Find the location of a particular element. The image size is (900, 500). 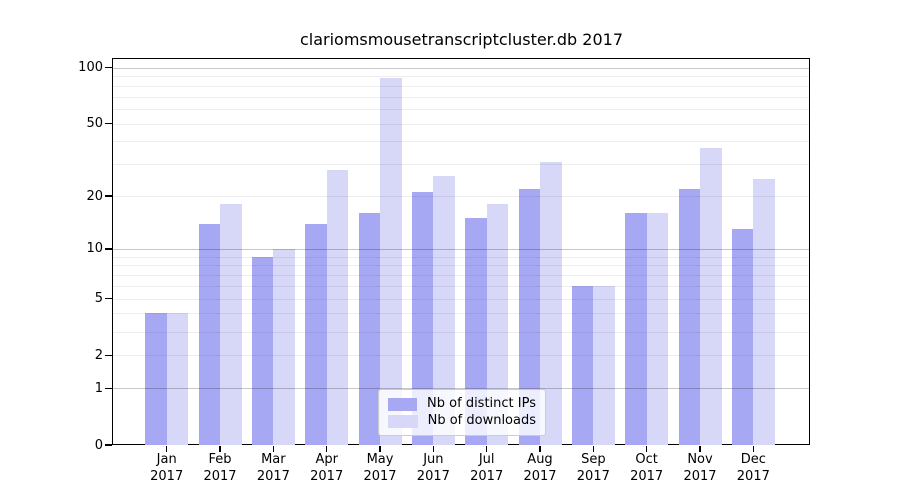

x-axis-label-month: Oct is located at coordinates (646, 459).